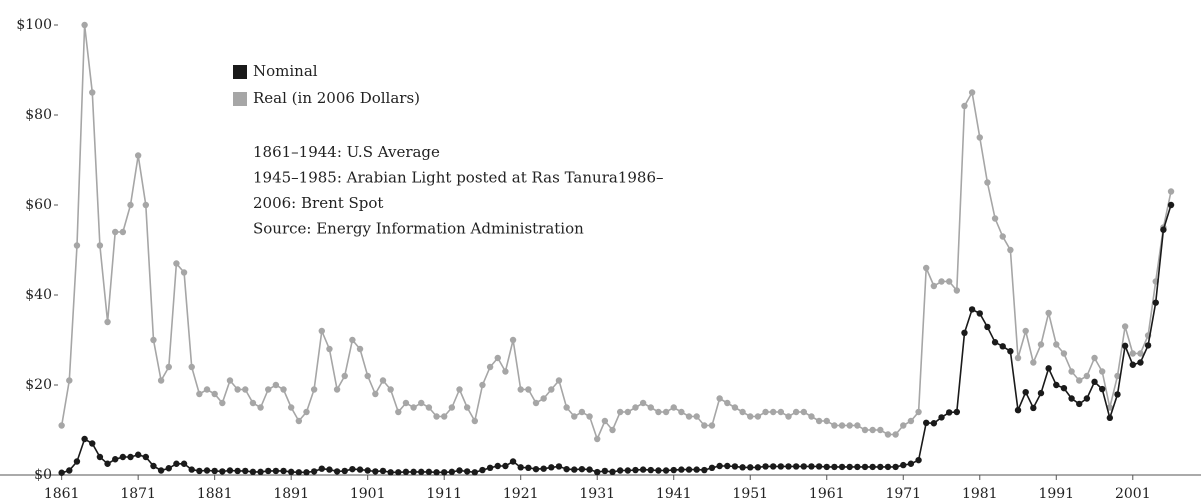 The width and height of the screenshot is (1201, 504). What do you see at coordinates (62, 494) in the screenshot?
I see `x-tick-label: 1861` at bounding box center [62, 494].